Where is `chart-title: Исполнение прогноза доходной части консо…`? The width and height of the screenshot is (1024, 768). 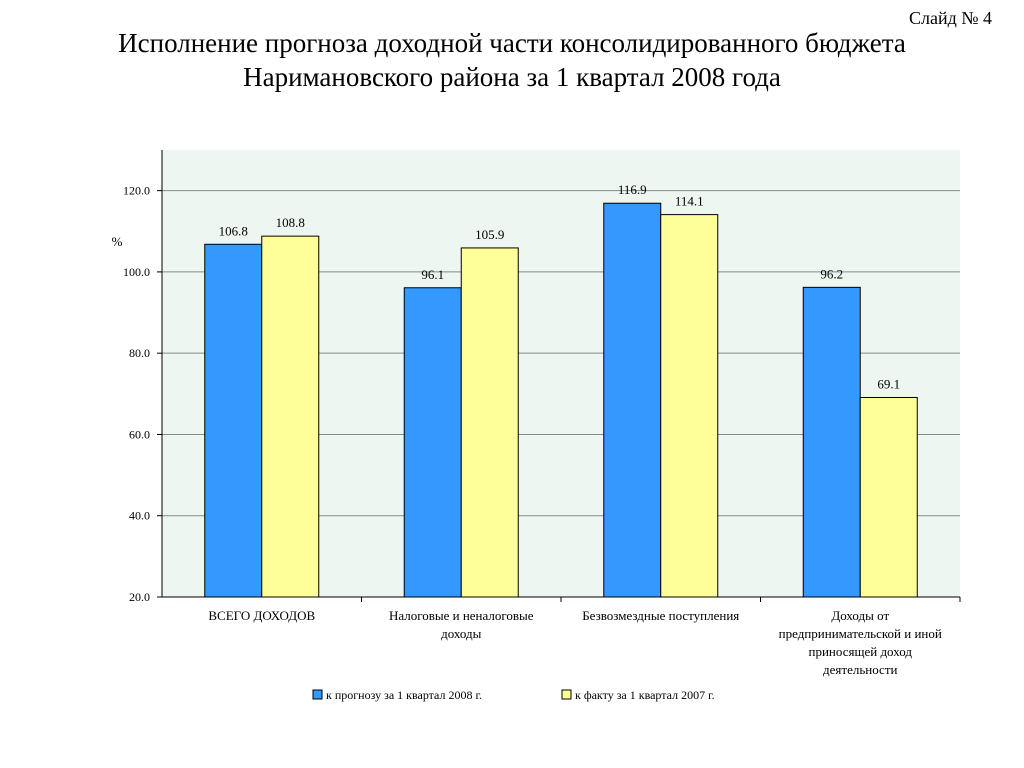 chart-title: Исполнение прогноза доходной части консо… is located at coordinates (512, 60).